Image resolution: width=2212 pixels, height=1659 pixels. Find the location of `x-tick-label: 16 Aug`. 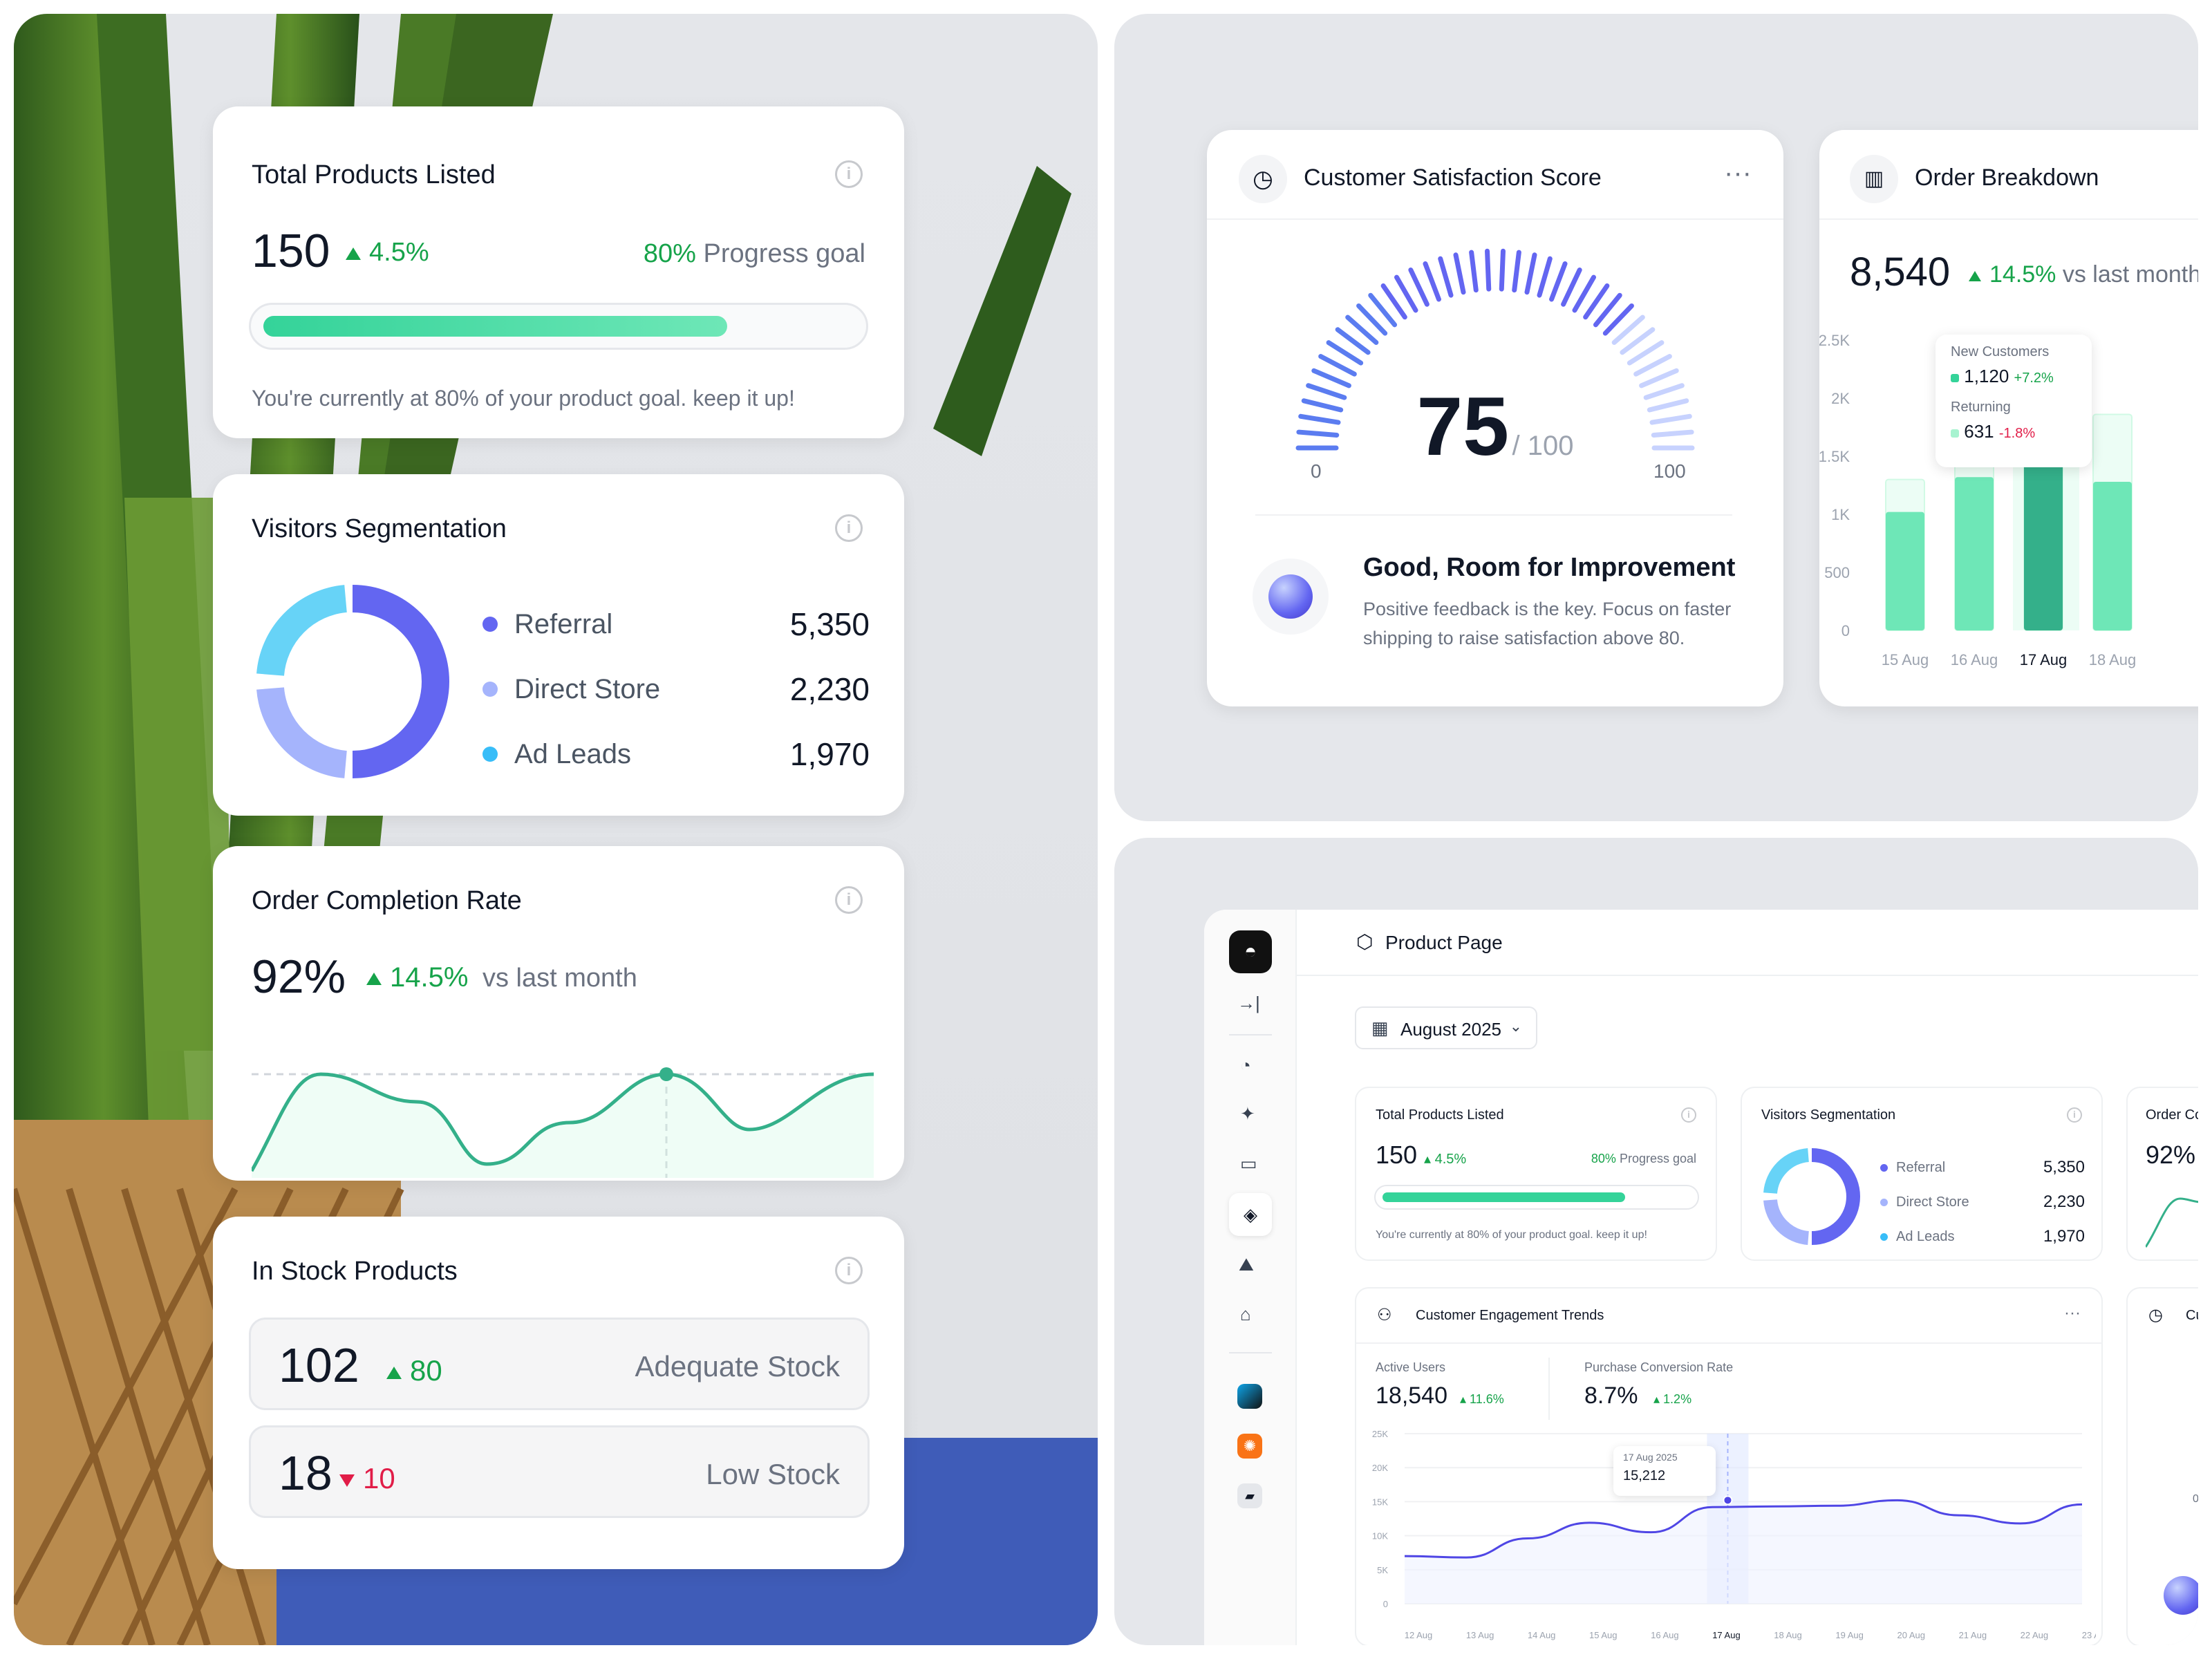

x-tick-label: 16 Aug is located at coordinates (1975, 659).